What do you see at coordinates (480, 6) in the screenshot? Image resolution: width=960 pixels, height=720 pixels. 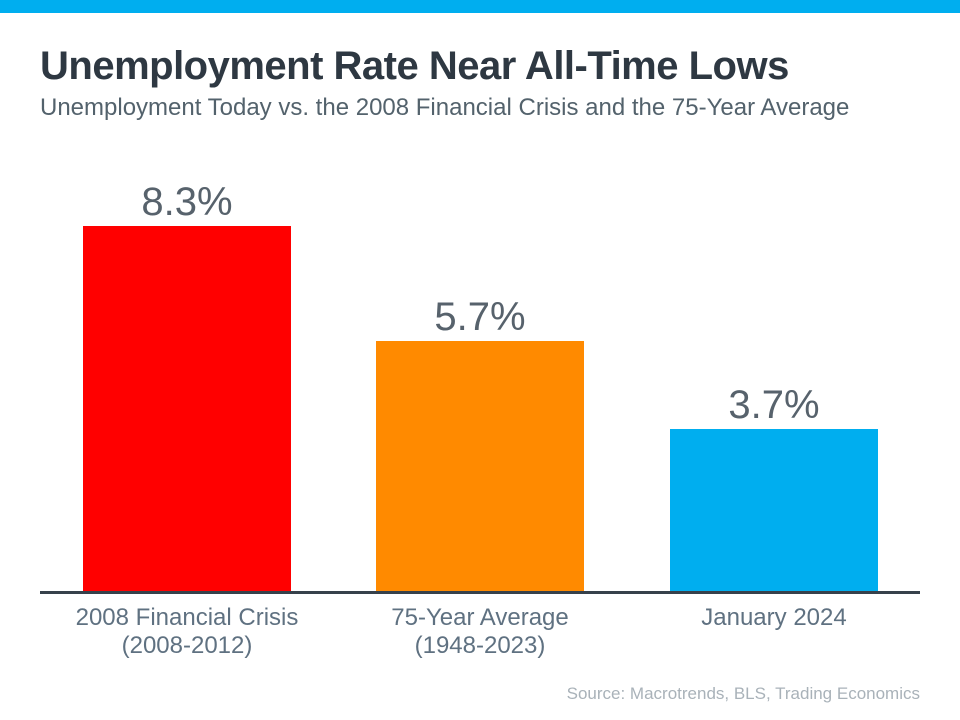 I see `top-accent-bar` at bounding box center [480, 6].